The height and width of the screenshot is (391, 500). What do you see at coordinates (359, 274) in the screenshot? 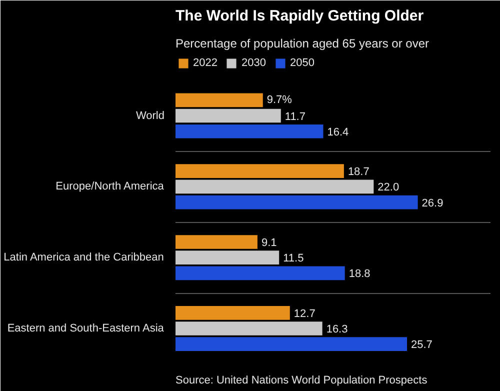
I see `data-label: 18.8` at bounding box center [359, 274].